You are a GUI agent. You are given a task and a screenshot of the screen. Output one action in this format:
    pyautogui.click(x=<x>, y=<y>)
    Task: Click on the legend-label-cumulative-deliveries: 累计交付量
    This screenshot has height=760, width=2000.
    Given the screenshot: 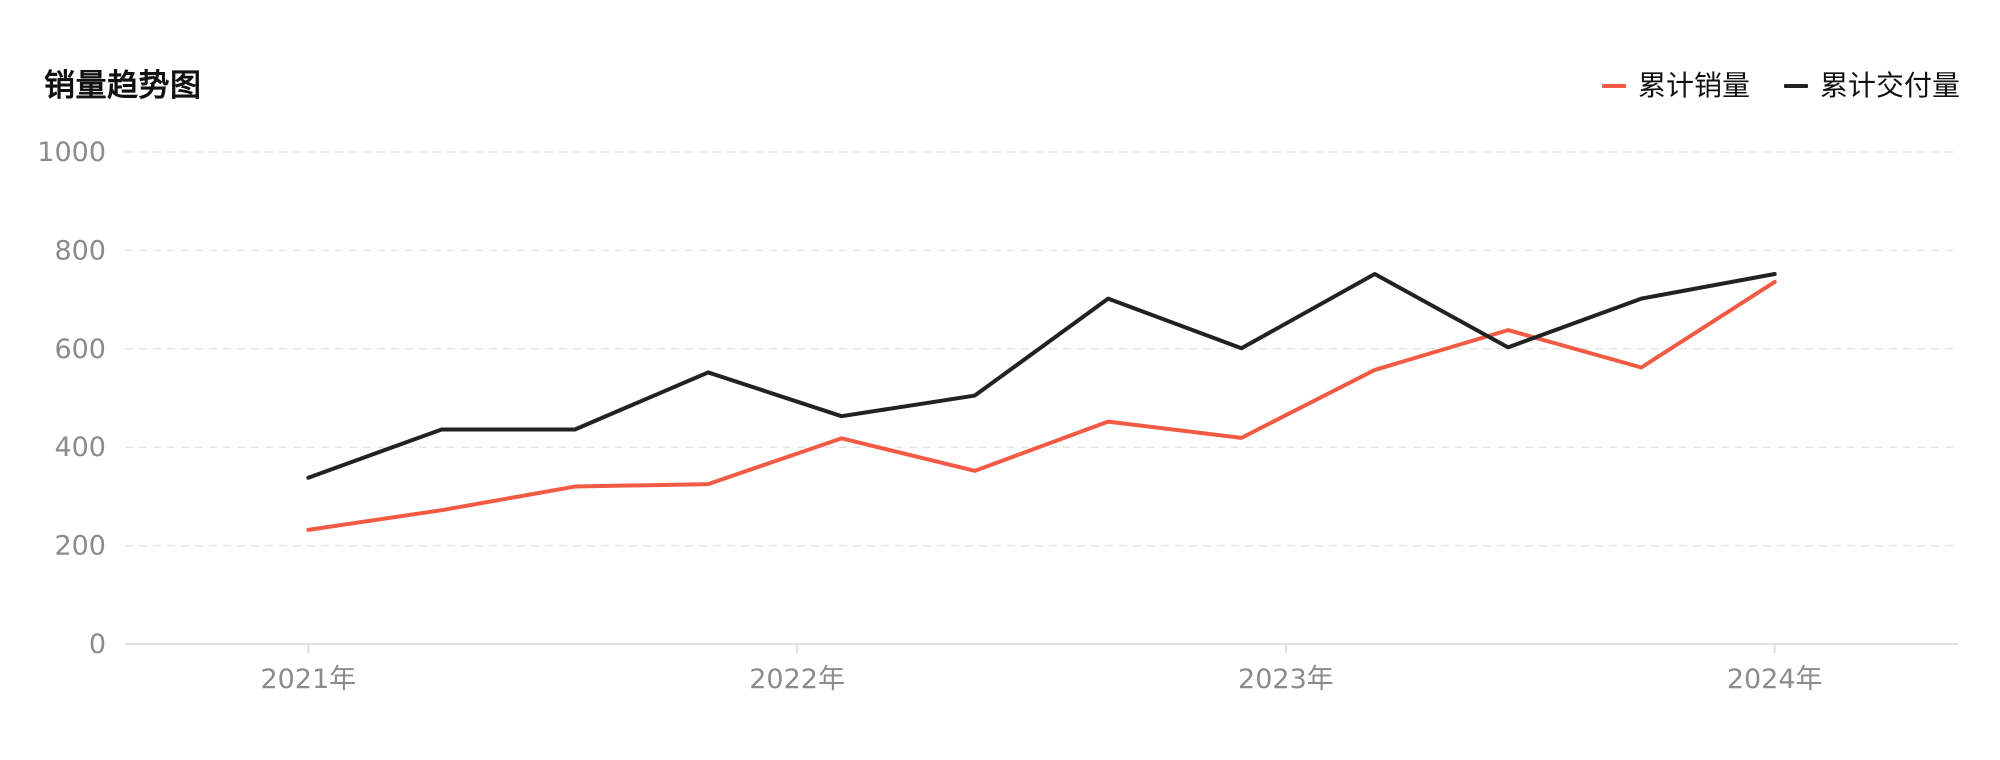 What is the action you would take?
    pyautogui.click(x=1889, y=85)
    